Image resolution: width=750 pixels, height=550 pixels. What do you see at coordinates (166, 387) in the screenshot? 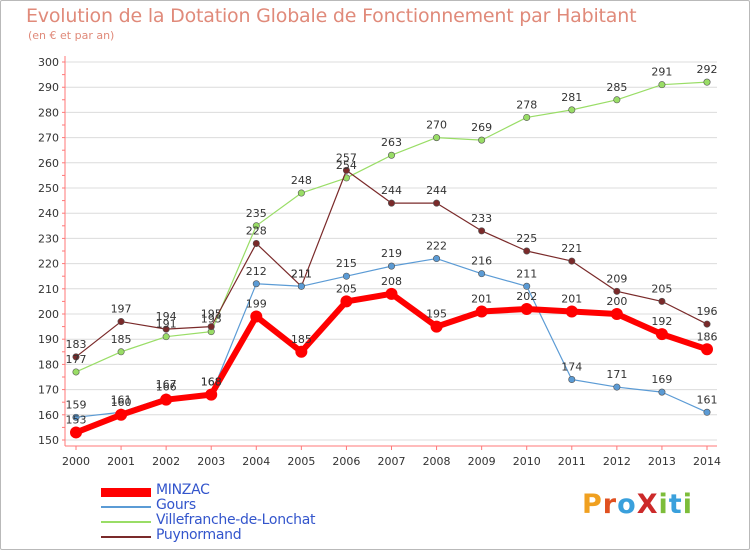
I see `data-label: 166` at bounding box center [166, 387].